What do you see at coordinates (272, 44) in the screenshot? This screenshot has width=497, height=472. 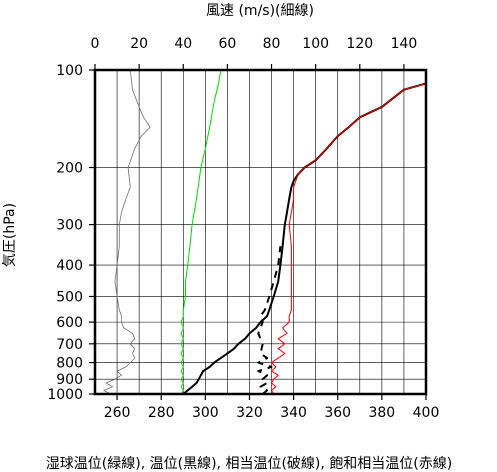 I see `top-tick-label: 80` at bounding box center [272, 44].